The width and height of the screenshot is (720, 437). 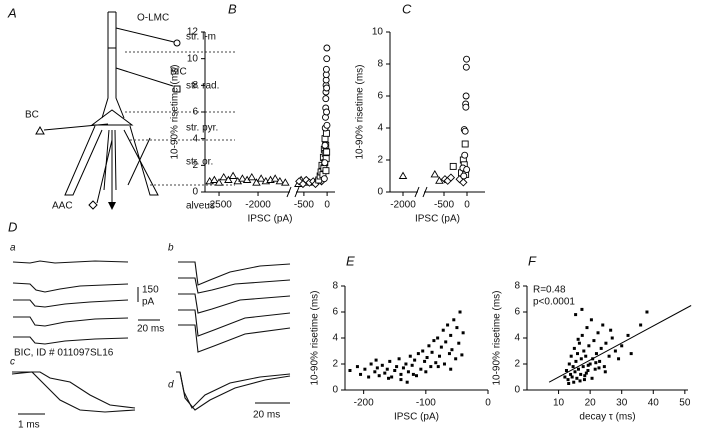 I want to click on scale-label: 1 ms, so click(x=29, y=425).